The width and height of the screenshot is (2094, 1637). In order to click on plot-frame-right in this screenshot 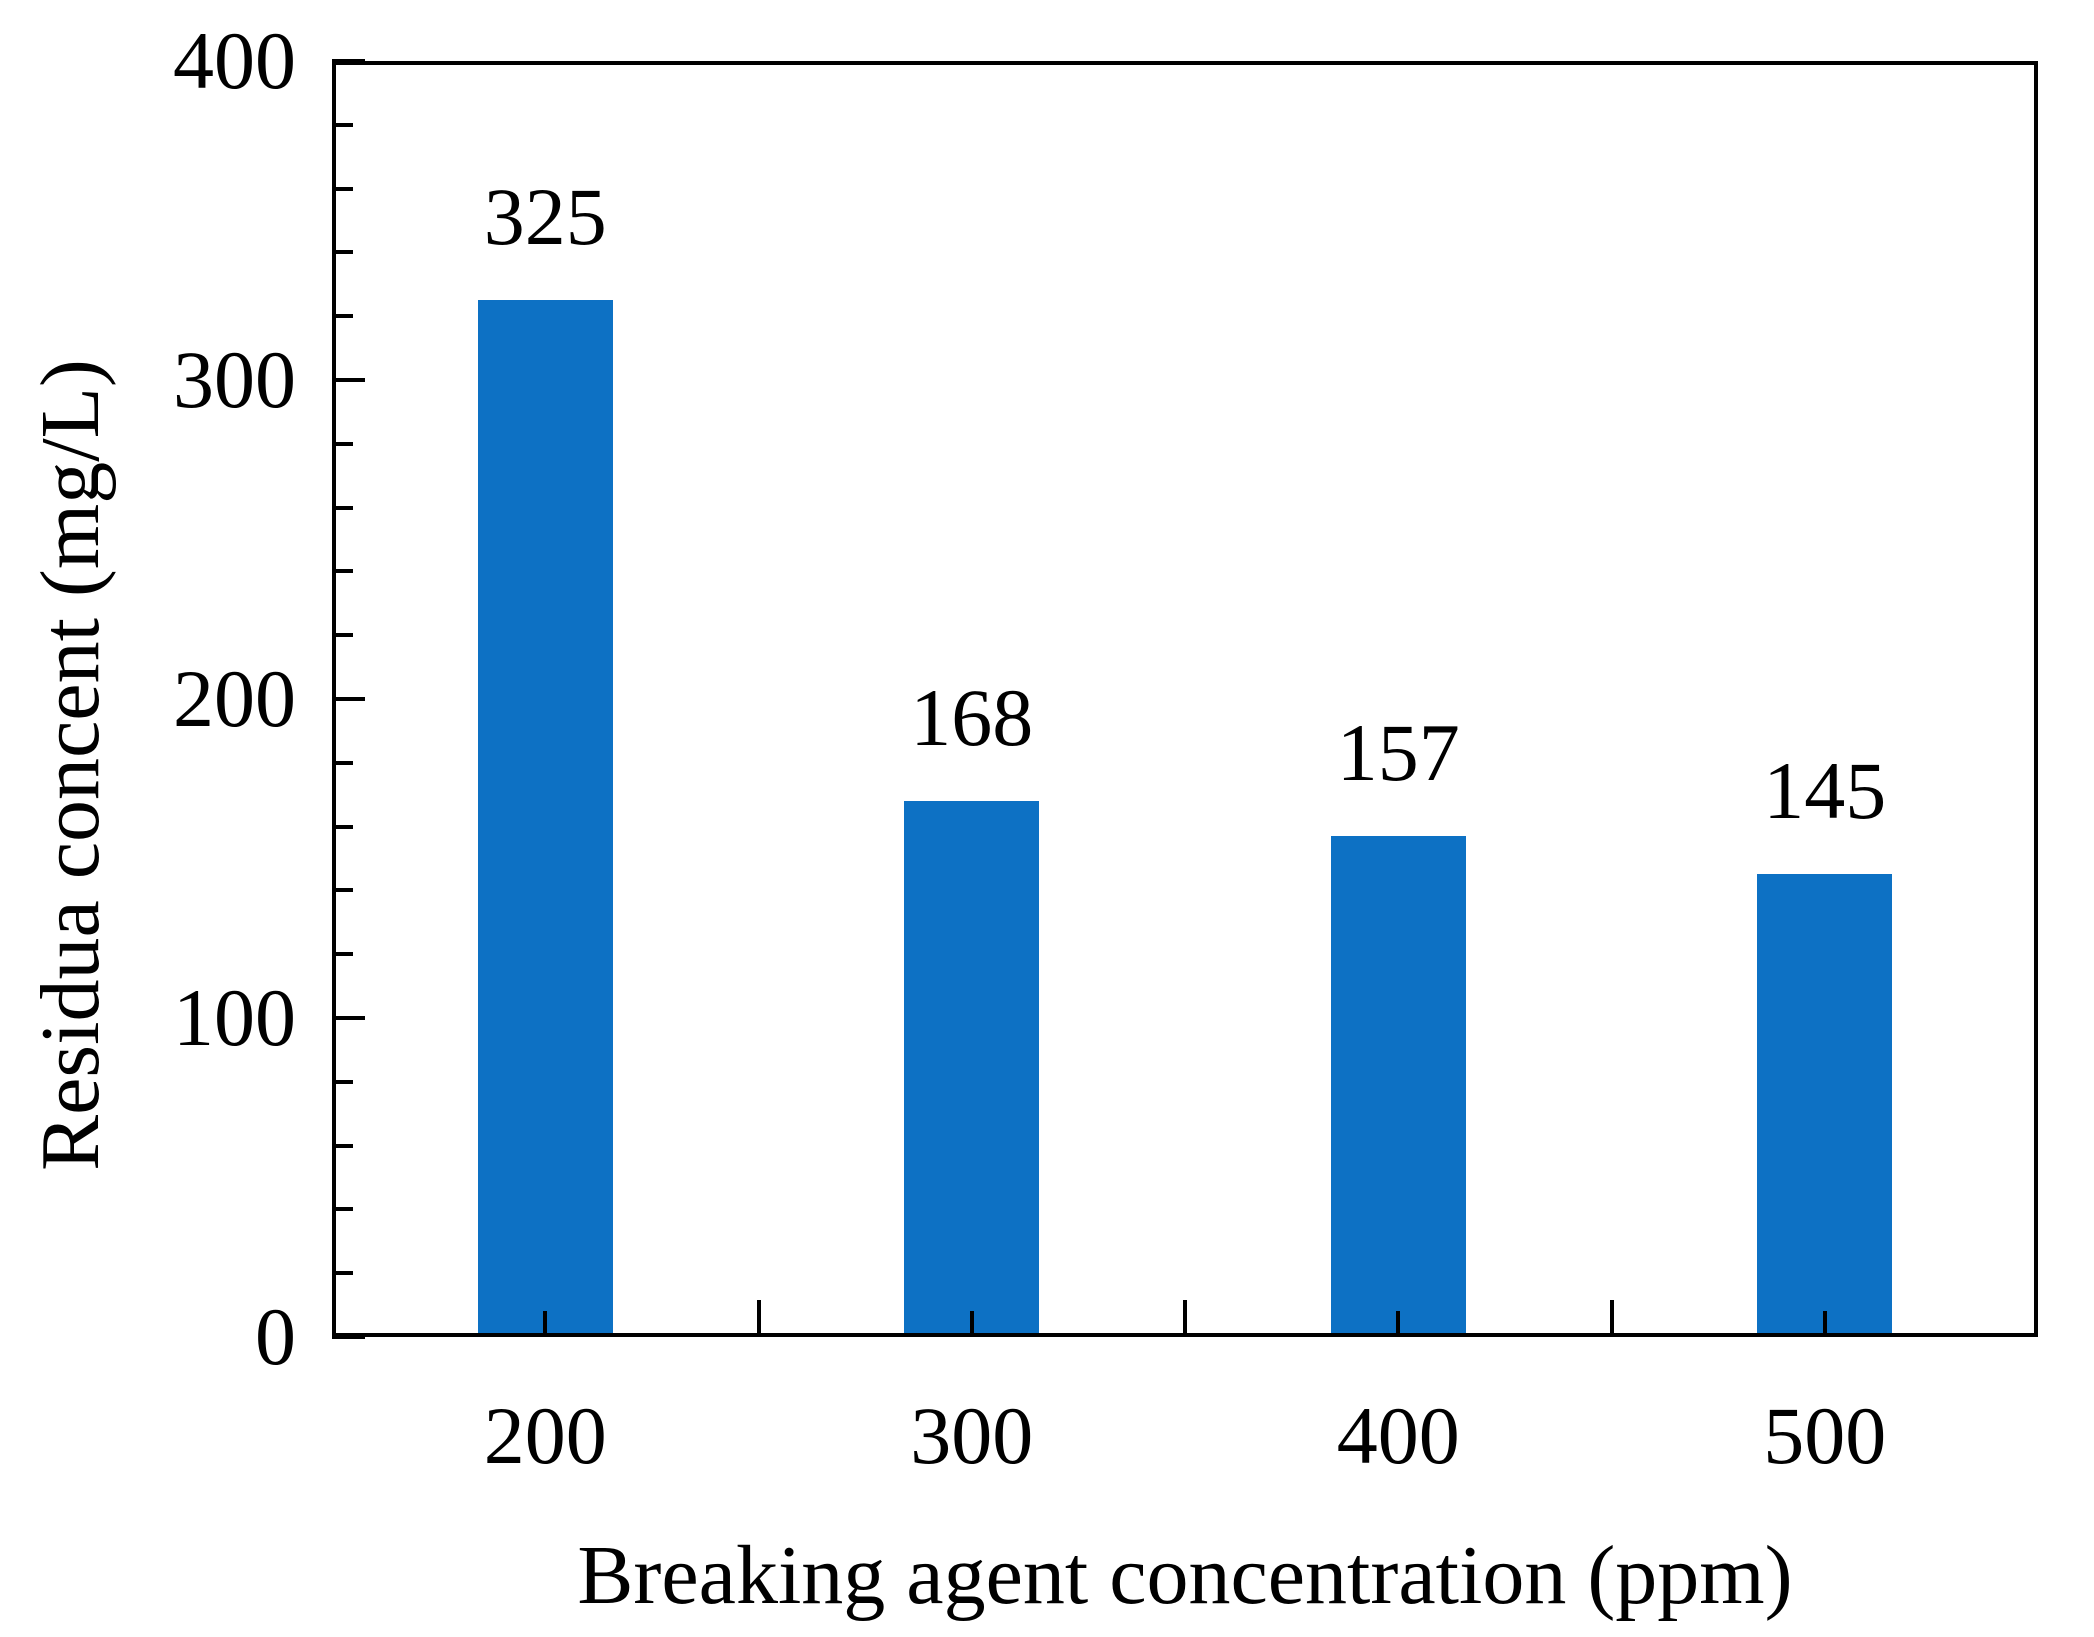, I will do `click(2036, 699)`.